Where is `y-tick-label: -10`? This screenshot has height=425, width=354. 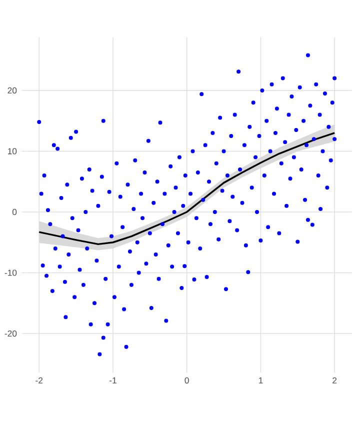 y-tick-label: -10 is located at coordinates (10, 273).